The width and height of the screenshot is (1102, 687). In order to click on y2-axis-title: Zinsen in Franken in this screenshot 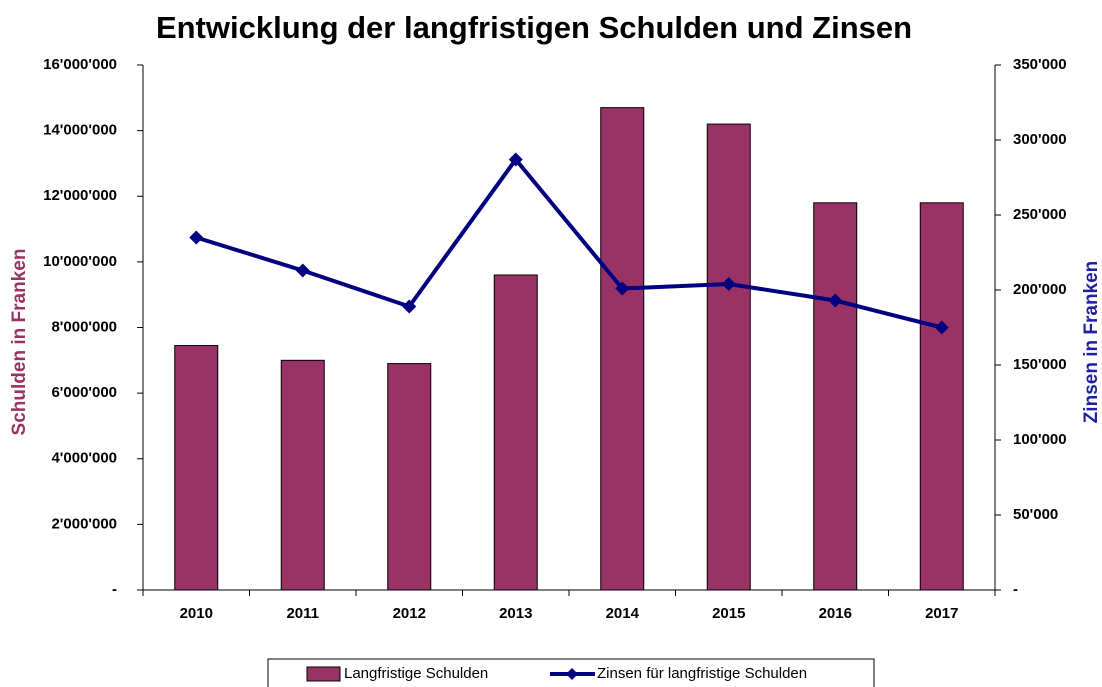, I will do `click(1091, 342)`.